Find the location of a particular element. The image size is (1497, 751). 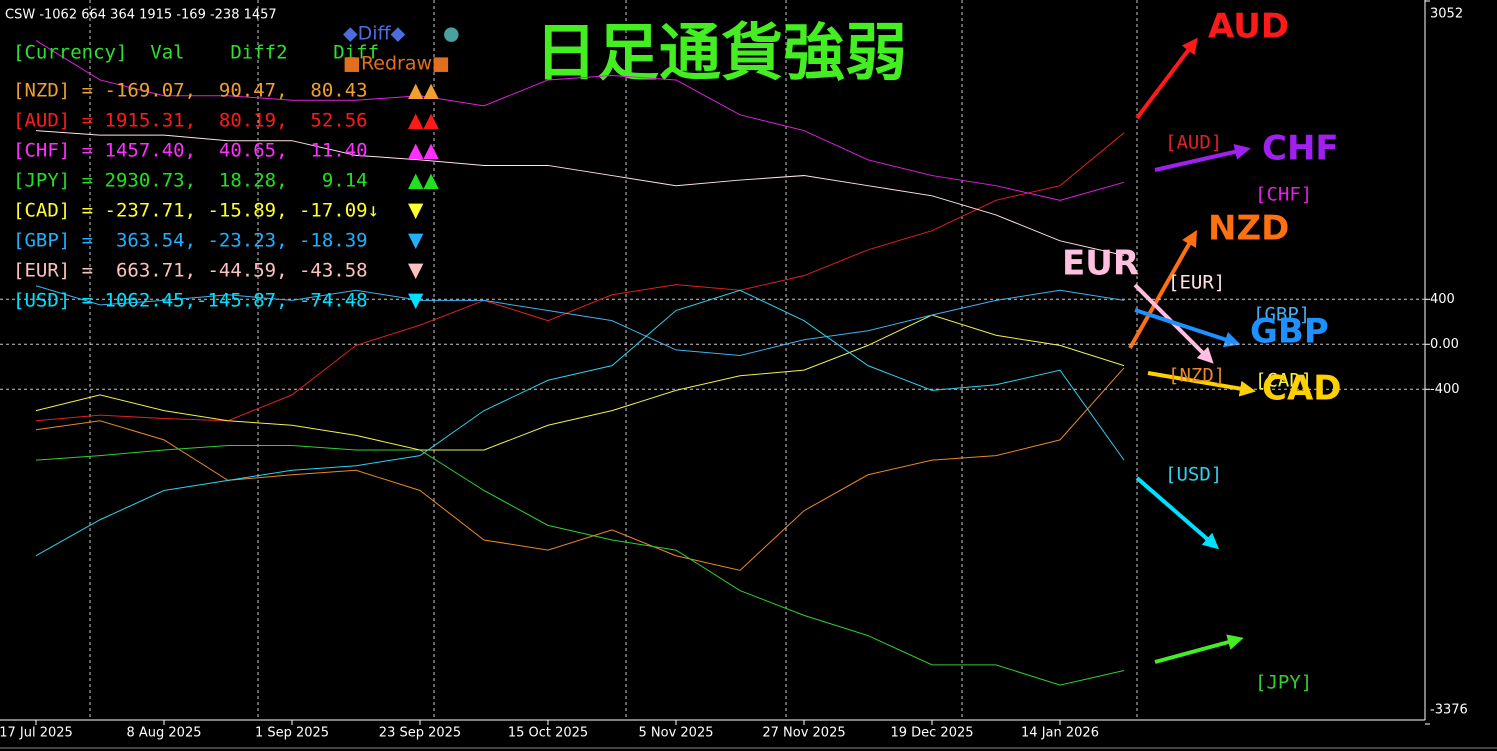

panel-row: [JPY] = 2930.73, 18.28, 9.14 is located at coordinates (190, 181).